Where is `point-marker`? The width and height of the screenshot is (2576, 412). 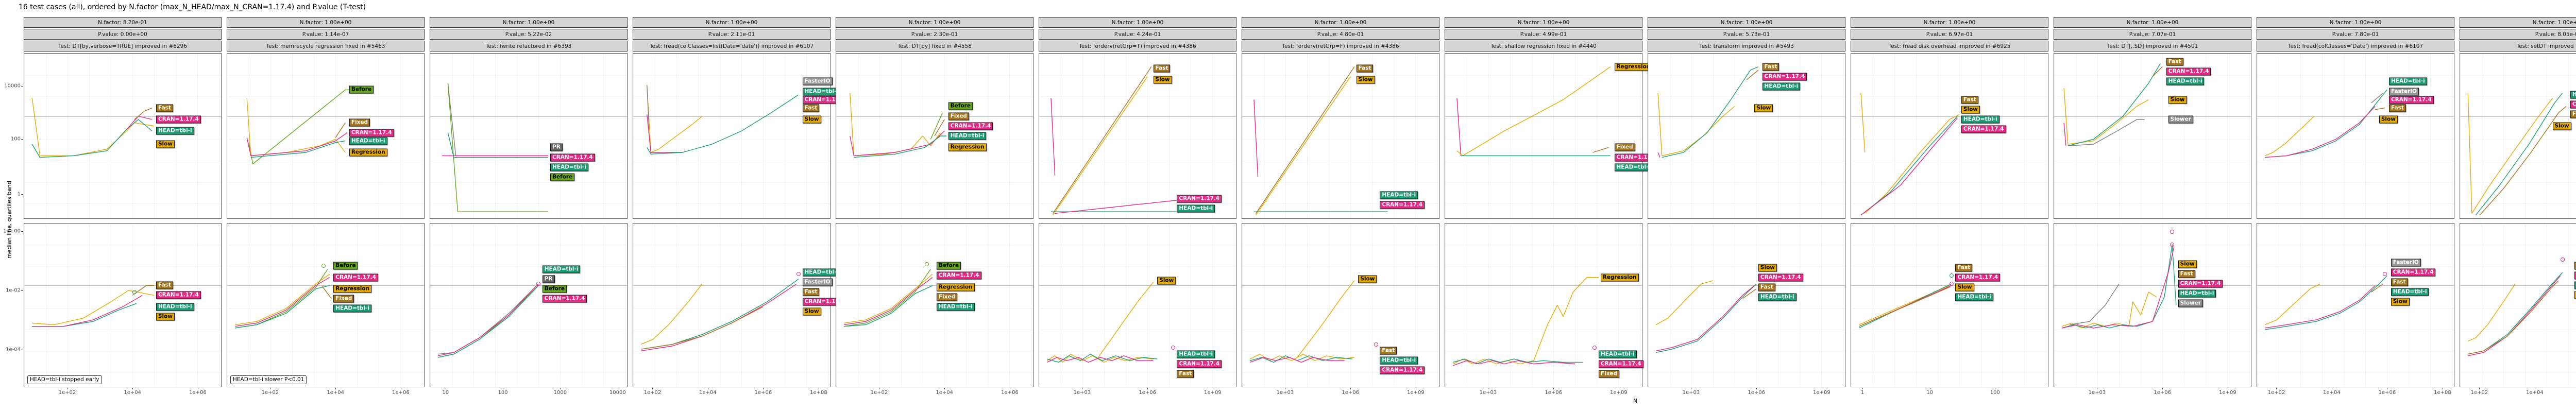 point-marker is located at coordinates (2172, 245).